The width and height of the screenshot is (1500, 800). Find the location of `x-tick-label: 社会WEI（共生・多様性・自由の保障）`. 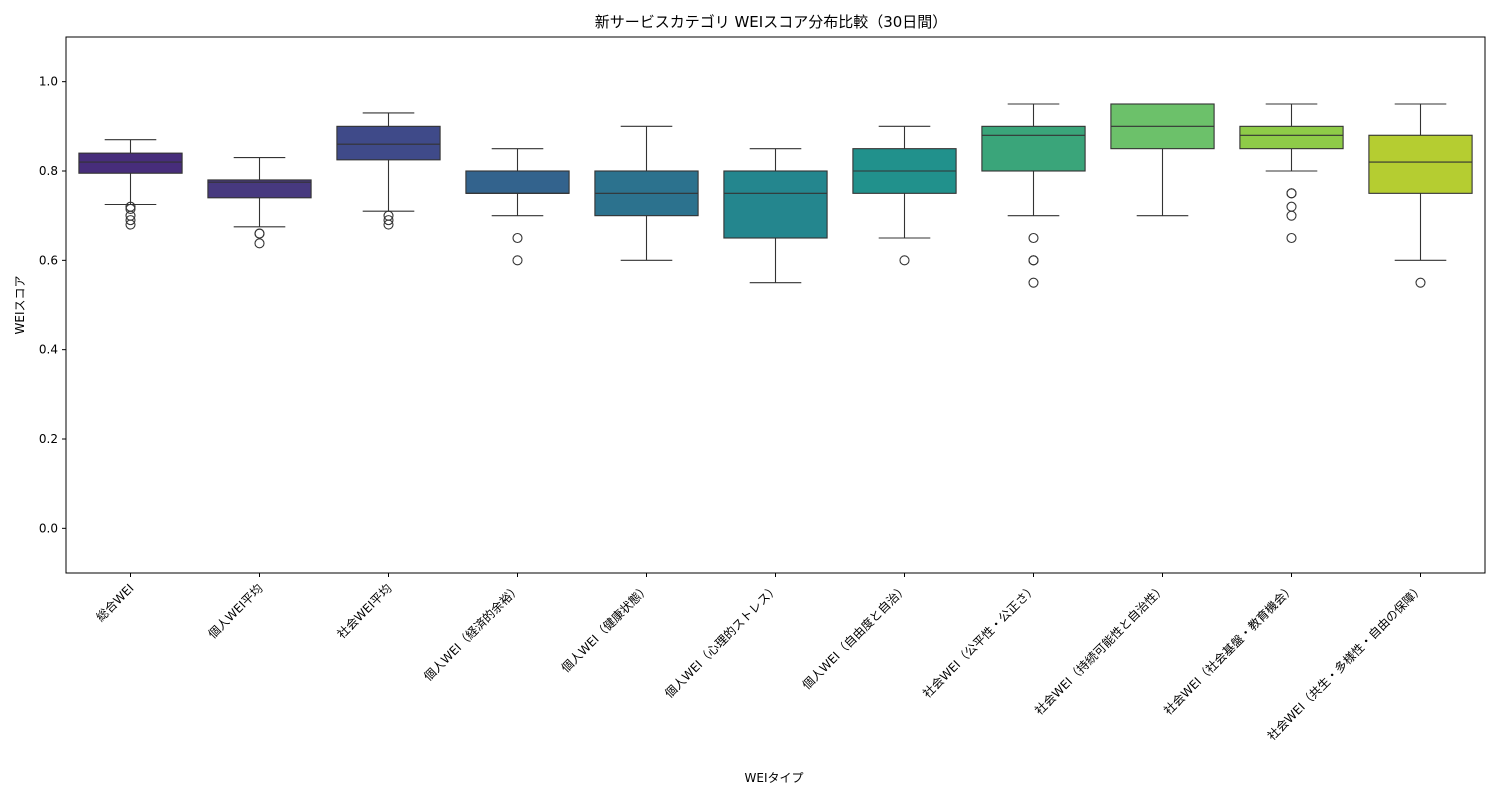

x-tick-label: 社会WEI（共生・多様性・自由の保障） is located at coordinates (1345, 662).